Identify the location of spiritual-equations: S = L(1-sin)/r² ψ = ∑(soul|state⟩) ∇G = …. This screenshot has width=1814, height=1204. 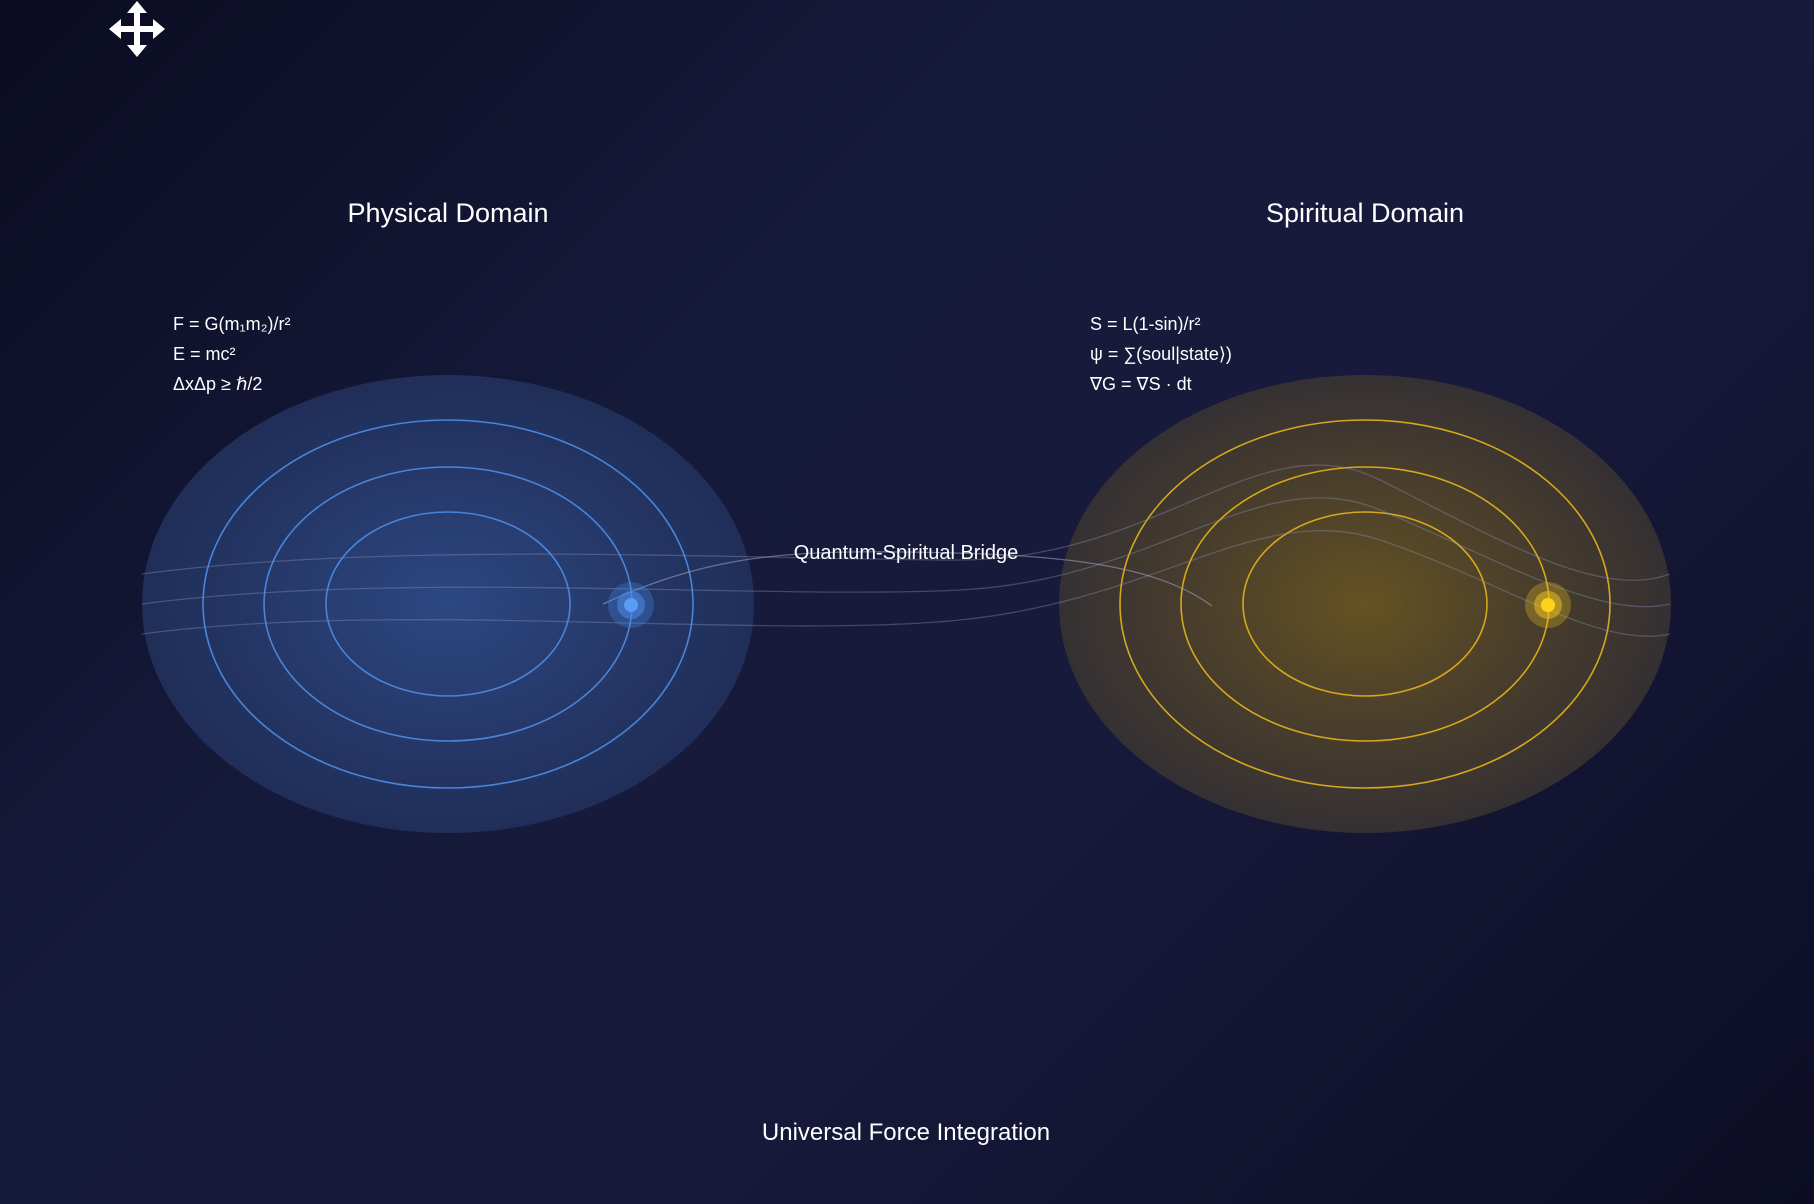
(1160, 354).